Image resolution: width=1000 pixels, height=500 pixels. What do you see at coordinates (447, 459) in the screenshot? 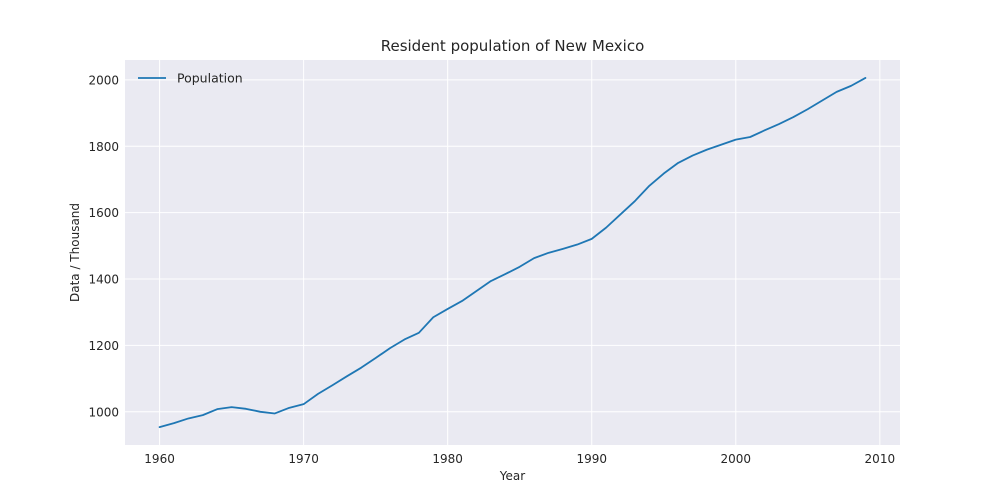
I see `x-tick-label: 1980` at bounding box center [447, 459].